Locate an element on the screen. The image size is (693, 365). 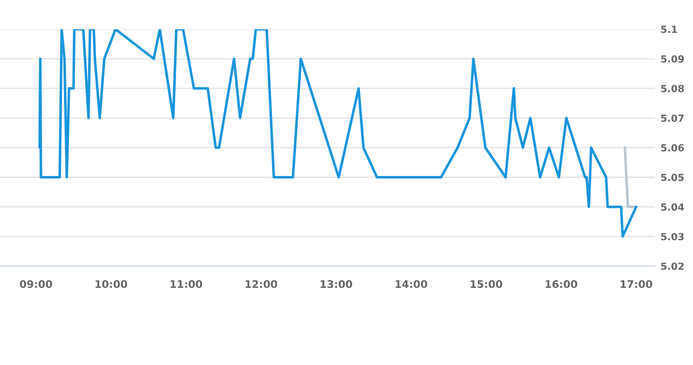
x-tick-label: 09:00 is located at coordinates (36, 284).